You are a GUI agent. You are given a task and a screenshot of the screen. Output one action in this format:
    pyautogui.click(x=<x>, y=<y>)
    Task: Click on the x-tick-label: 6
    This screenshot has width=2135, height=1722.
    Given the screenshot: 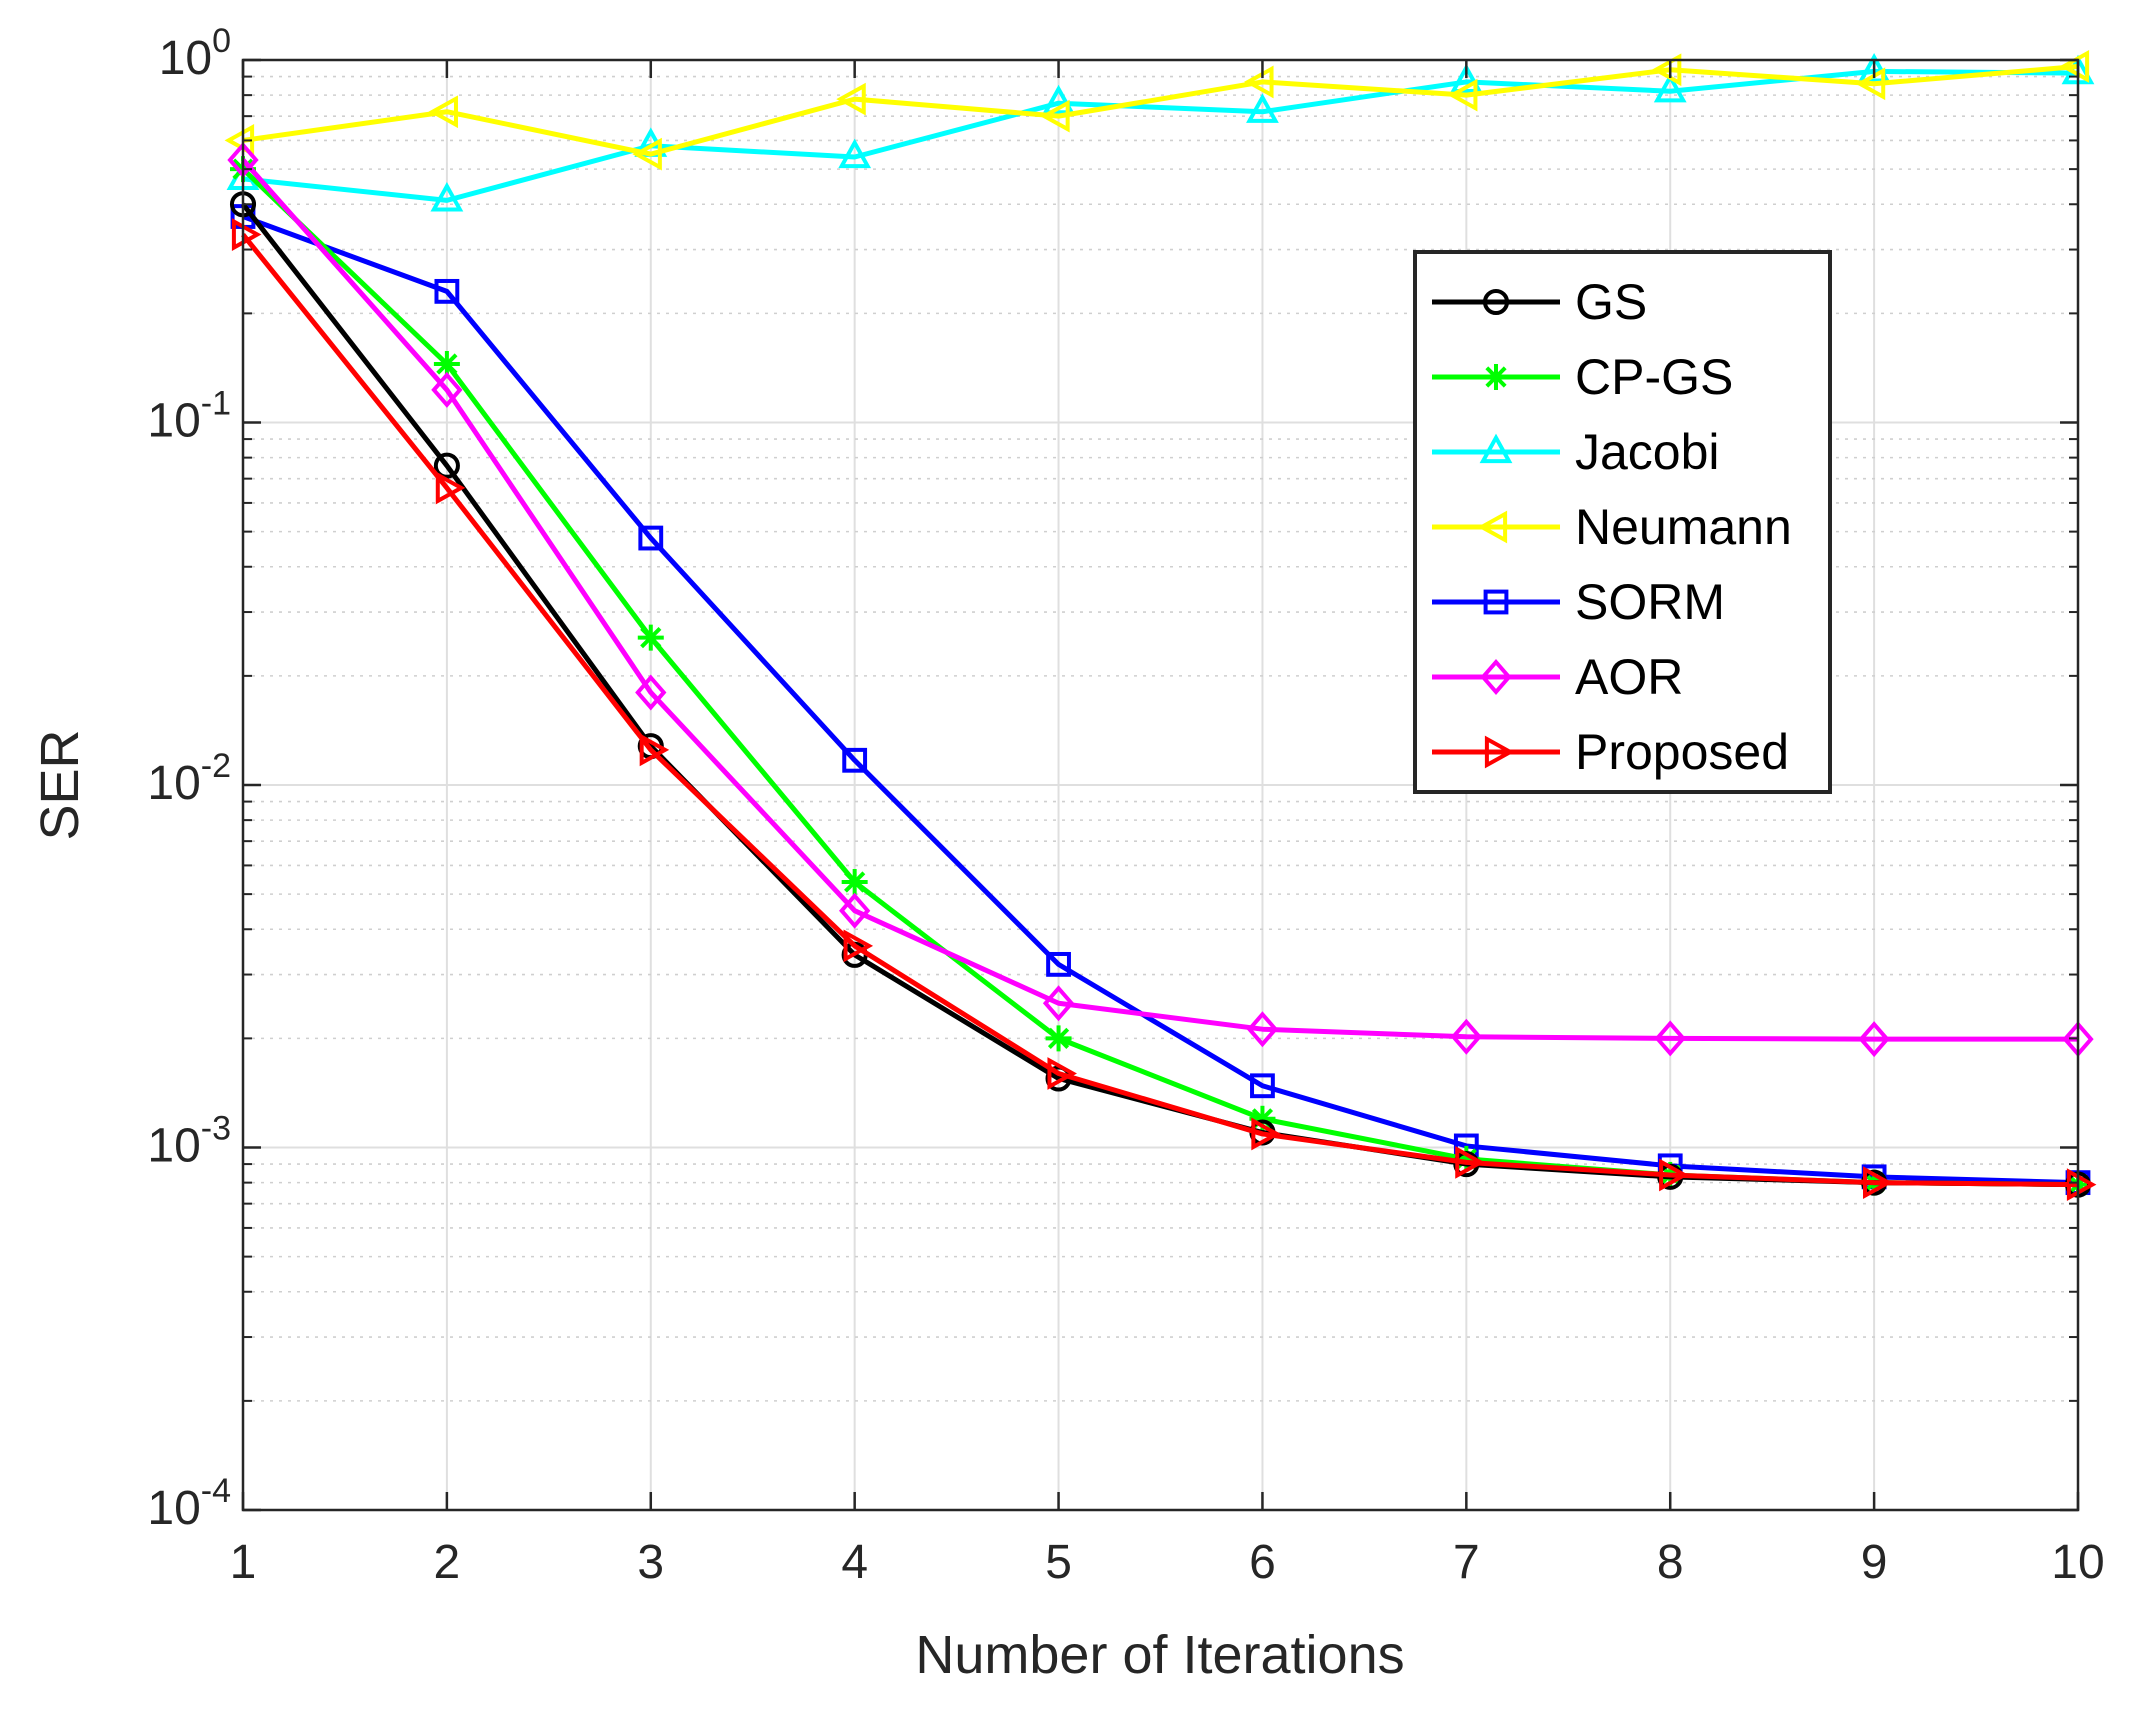 What is the action you would take?
    pyautogui.click(x=1262, y=1562)
    